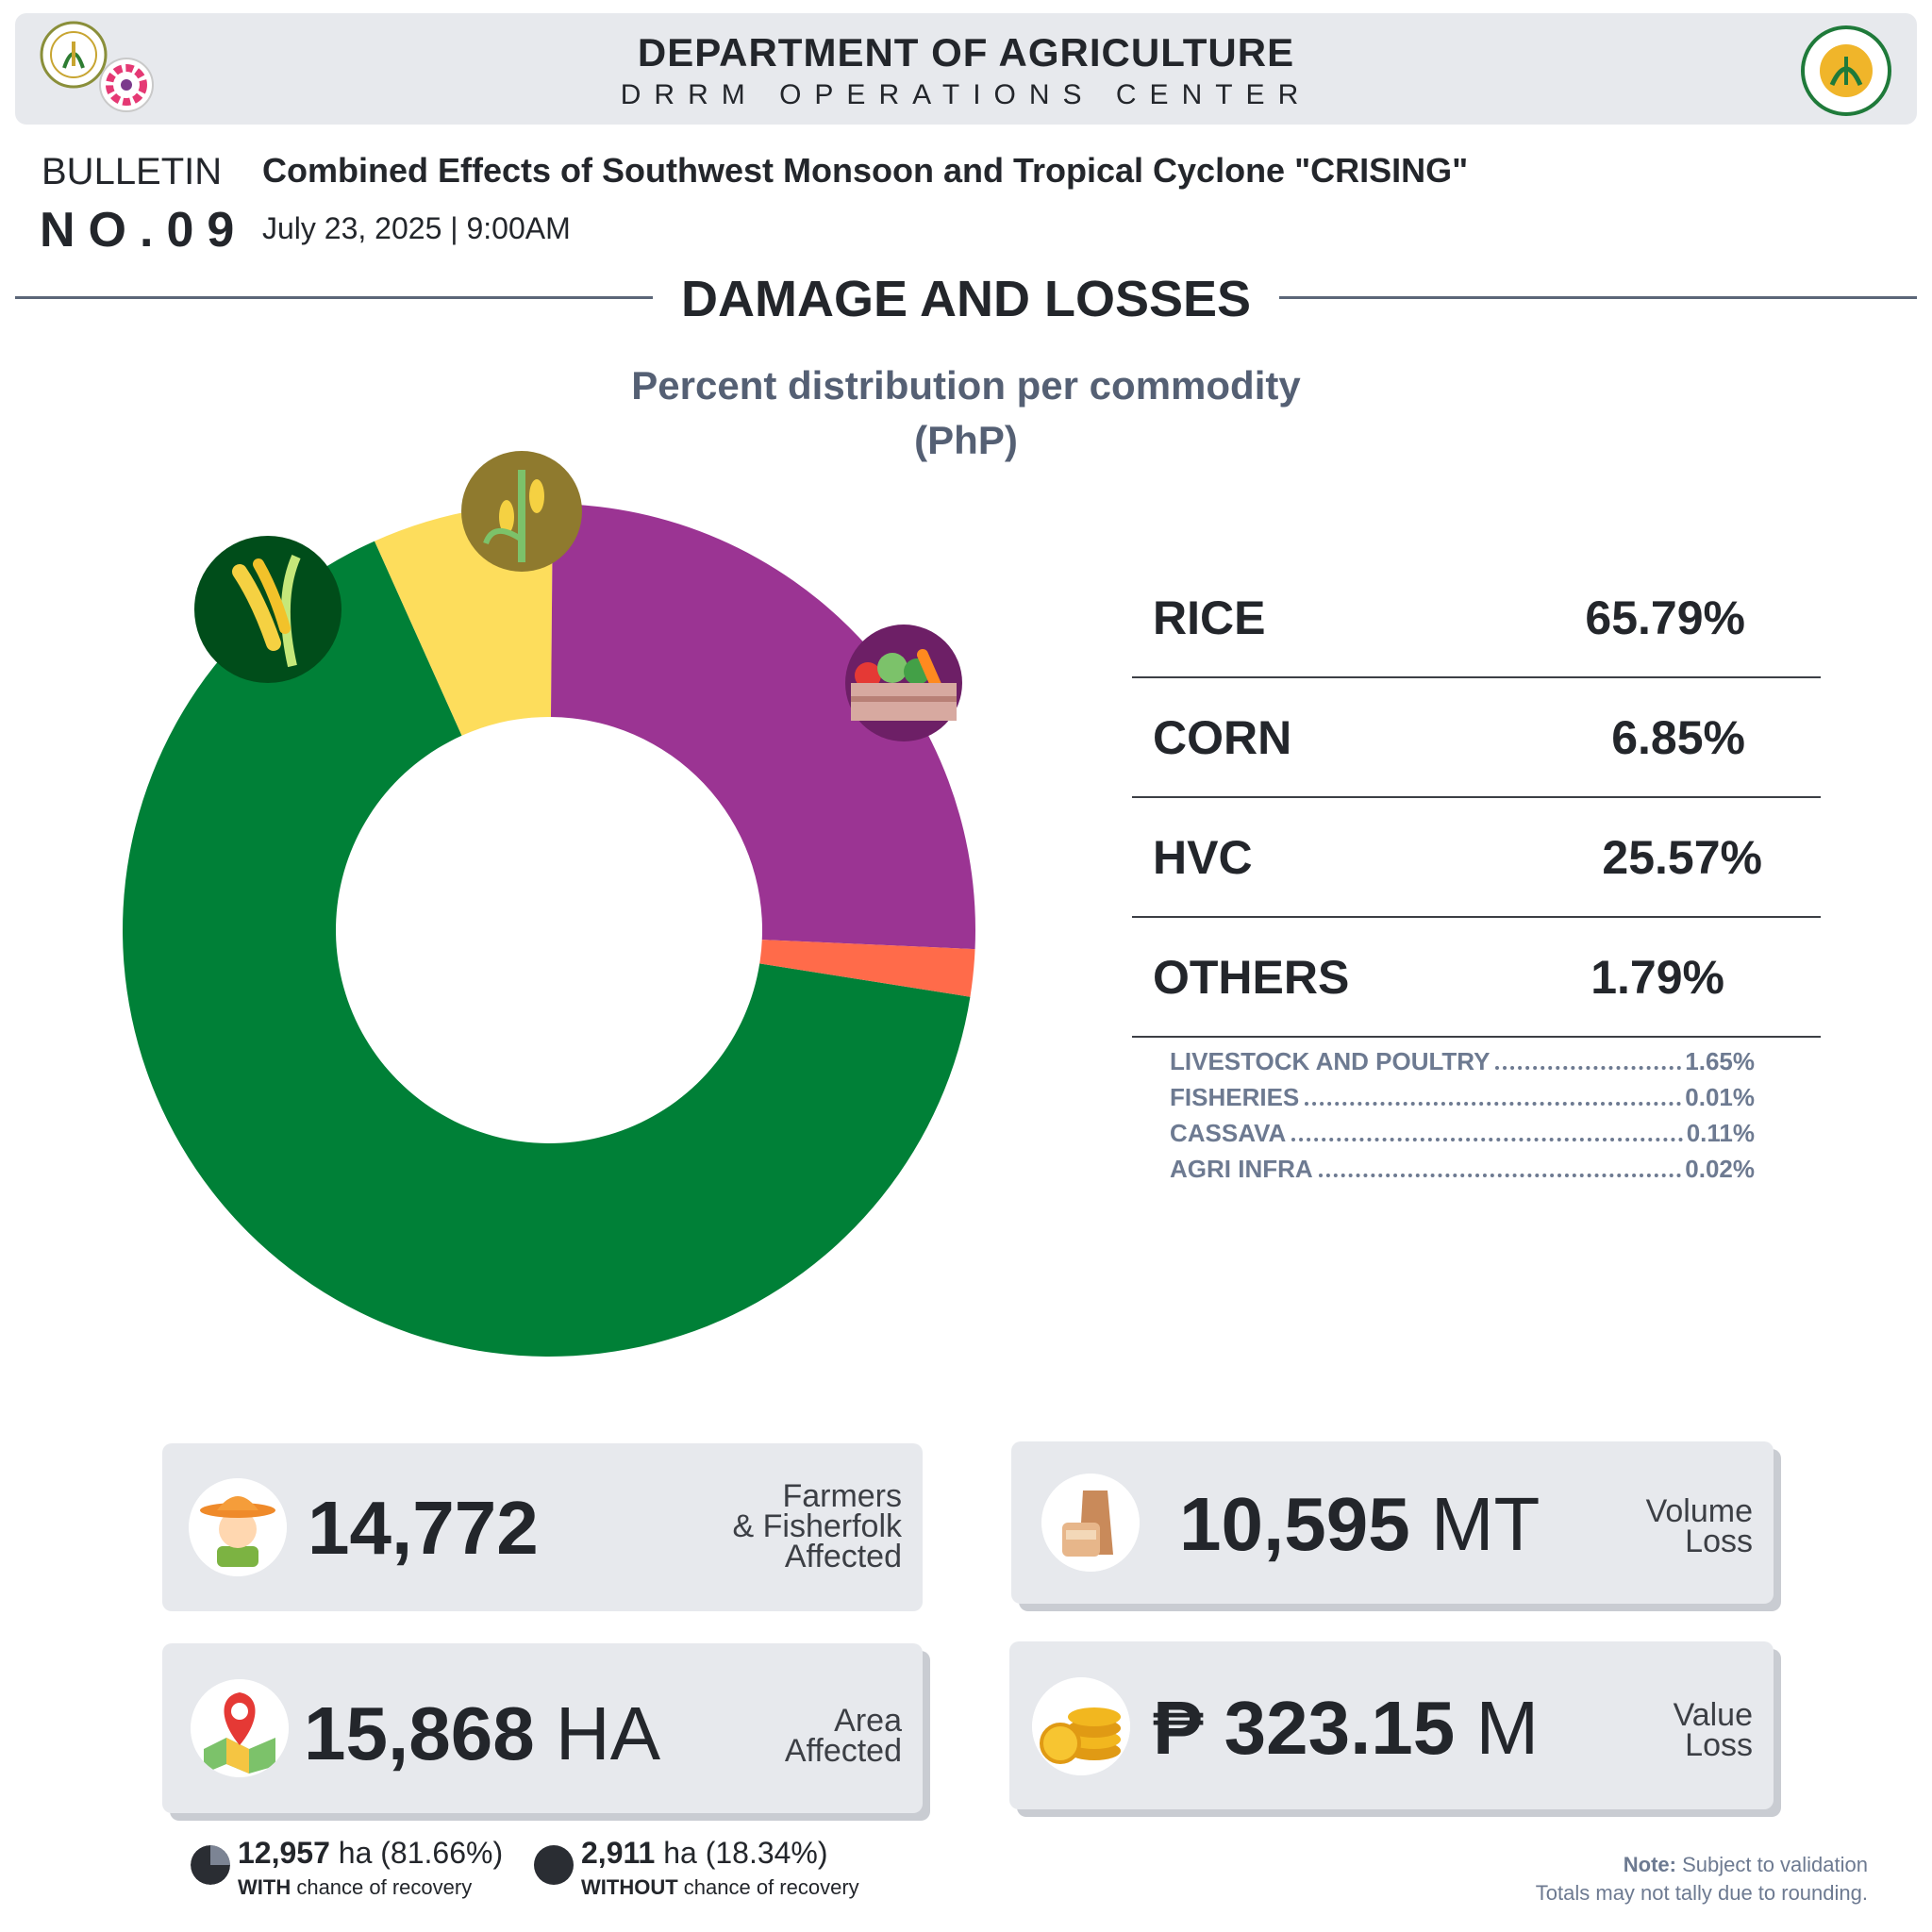 This screenshot has width=1932, height=1932. Describe the element at coordinates (1462, 1101) in the screenshot. I see `list-item: FISHERIES 0.01%` at that location.